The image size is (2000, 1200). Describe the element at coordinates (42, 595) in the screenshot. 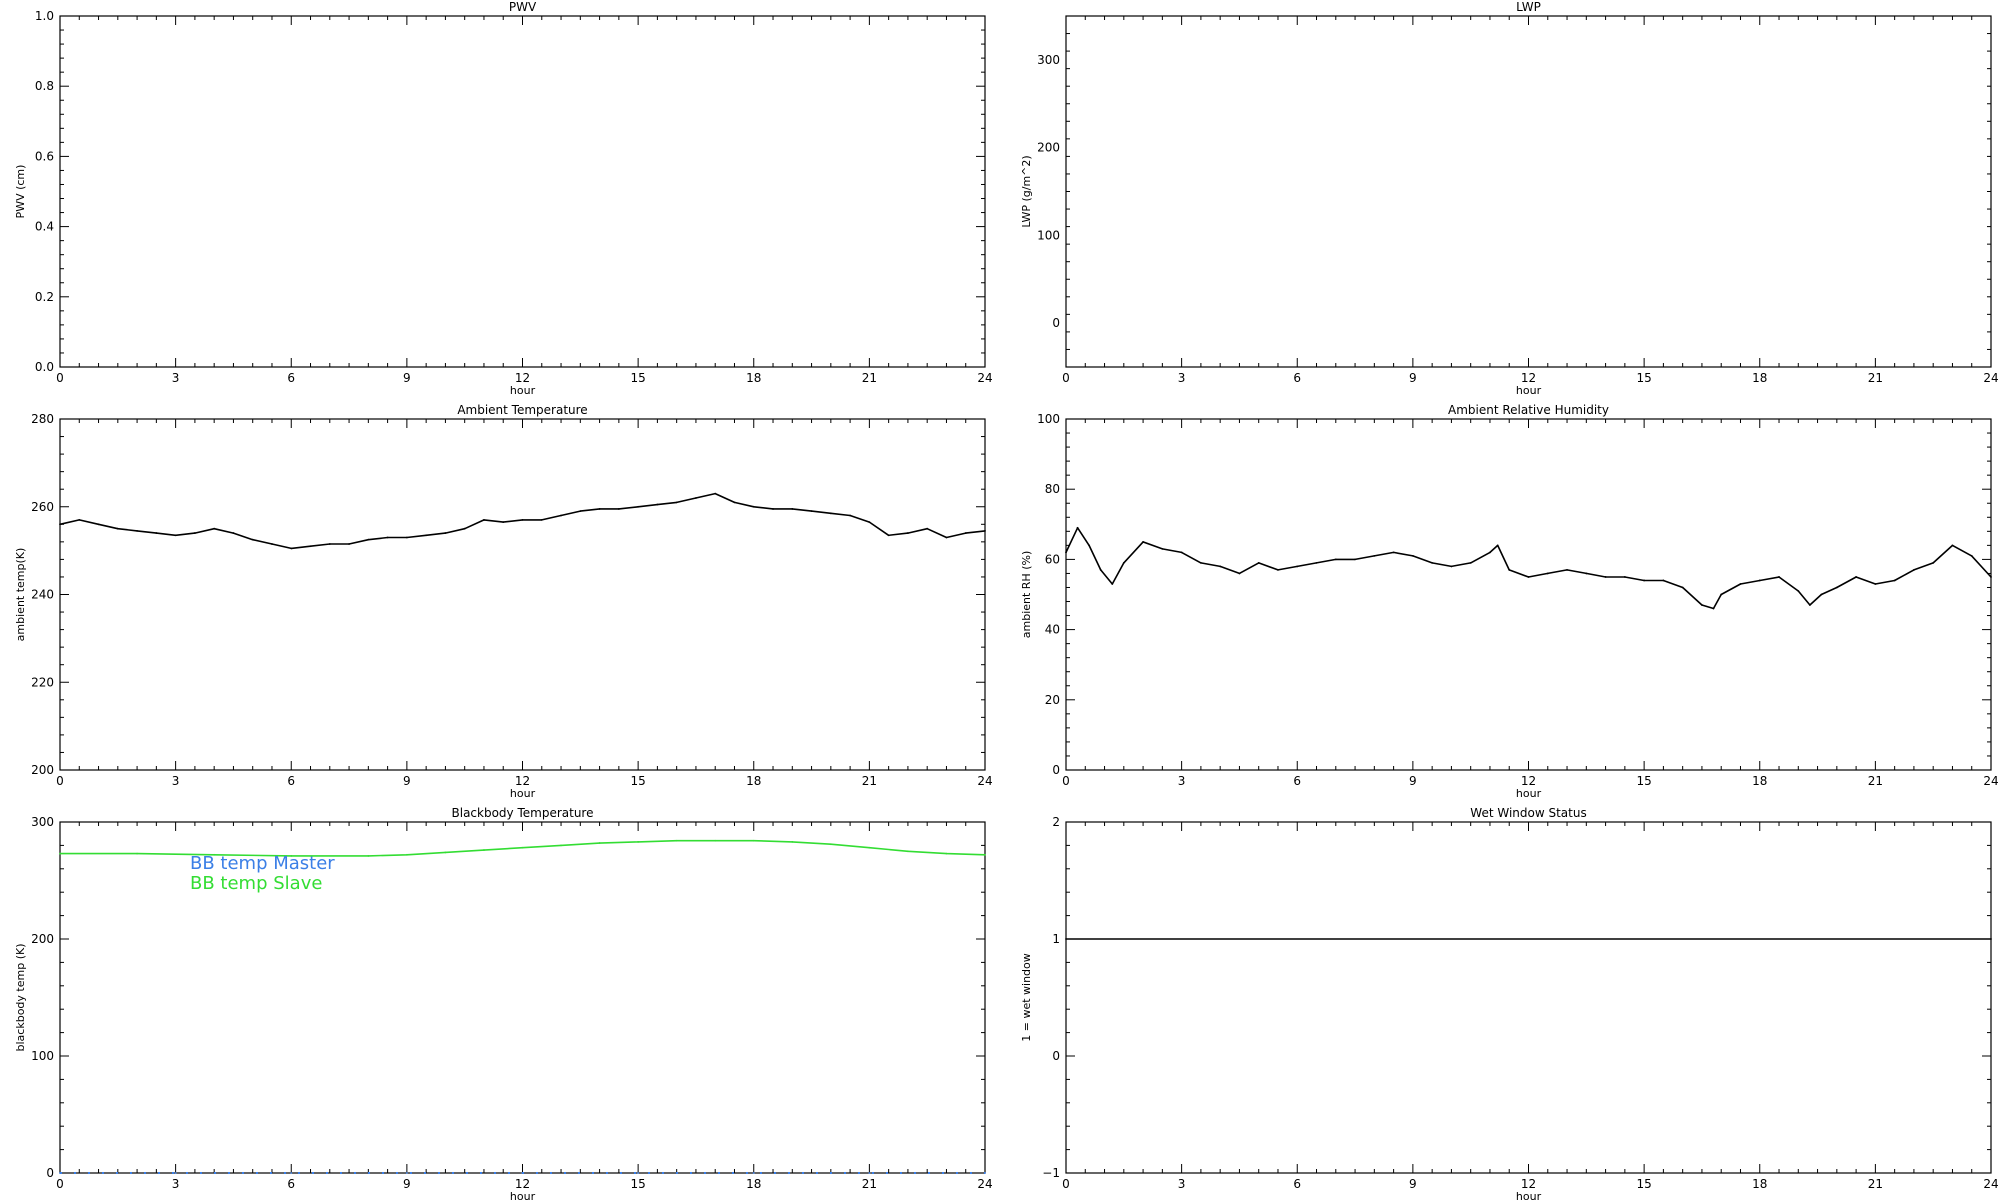

I see `y-tick-label: 240` at that location.